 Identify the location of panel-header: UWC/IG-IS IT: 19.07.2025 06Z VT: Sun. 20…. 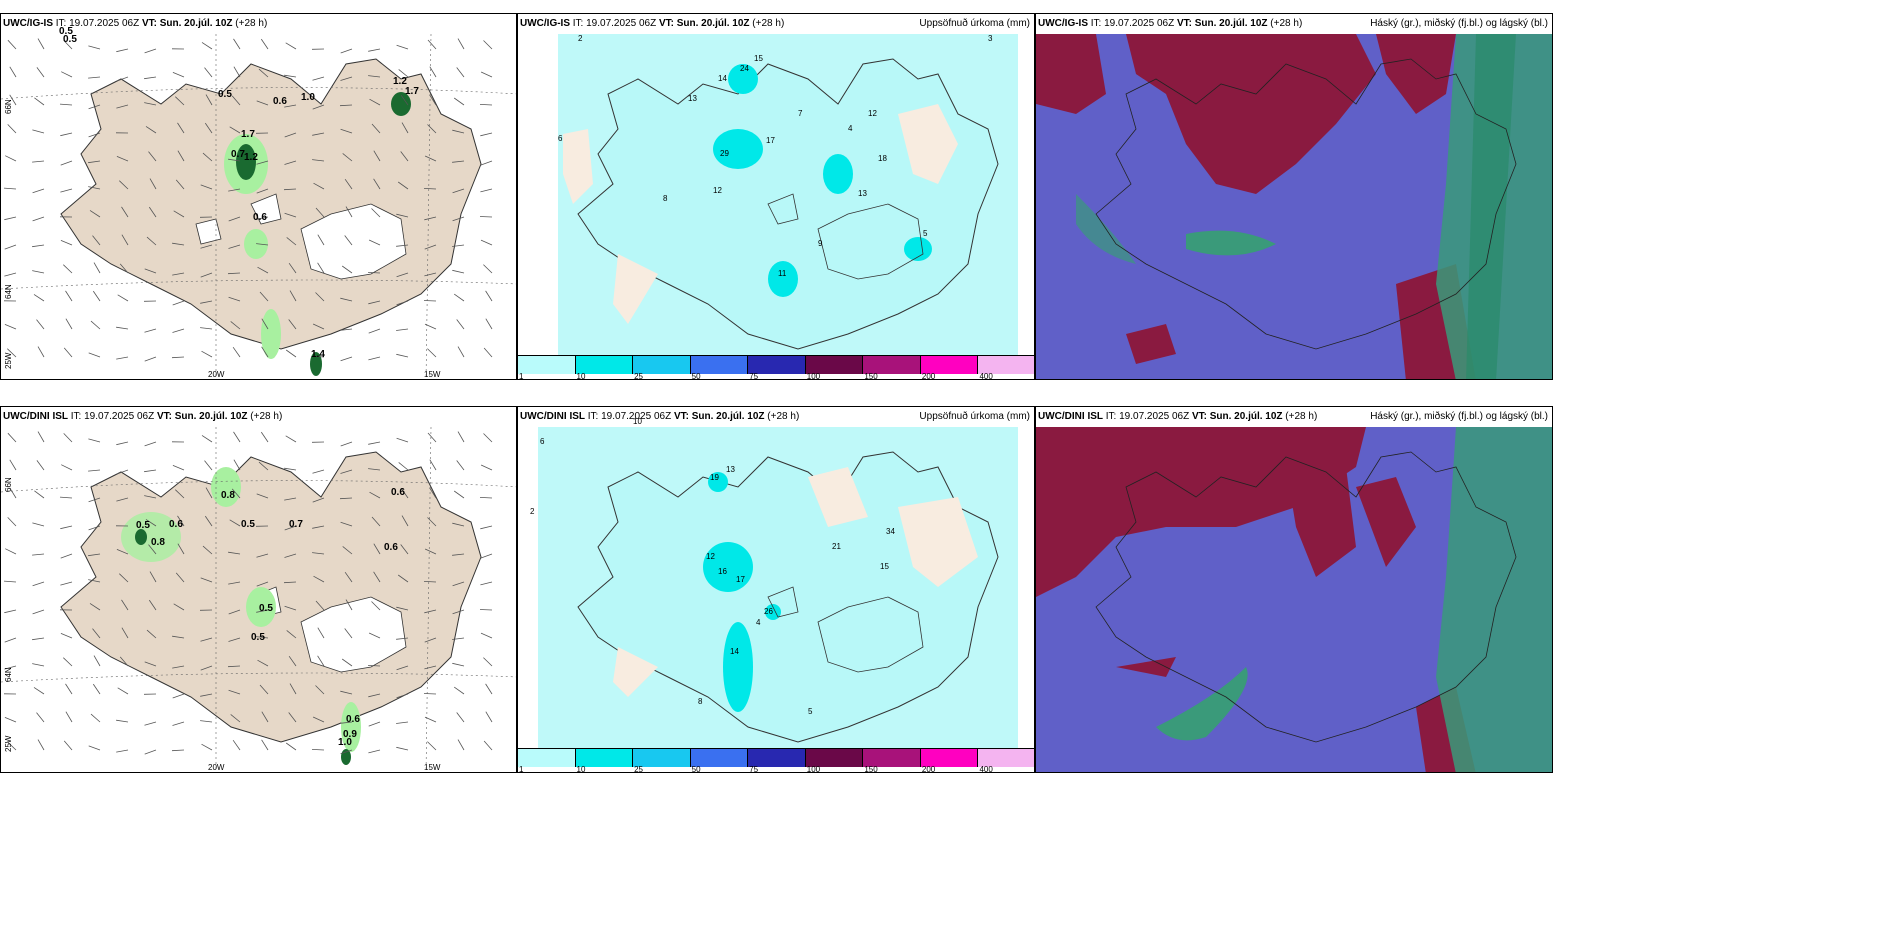
(1170, 23).